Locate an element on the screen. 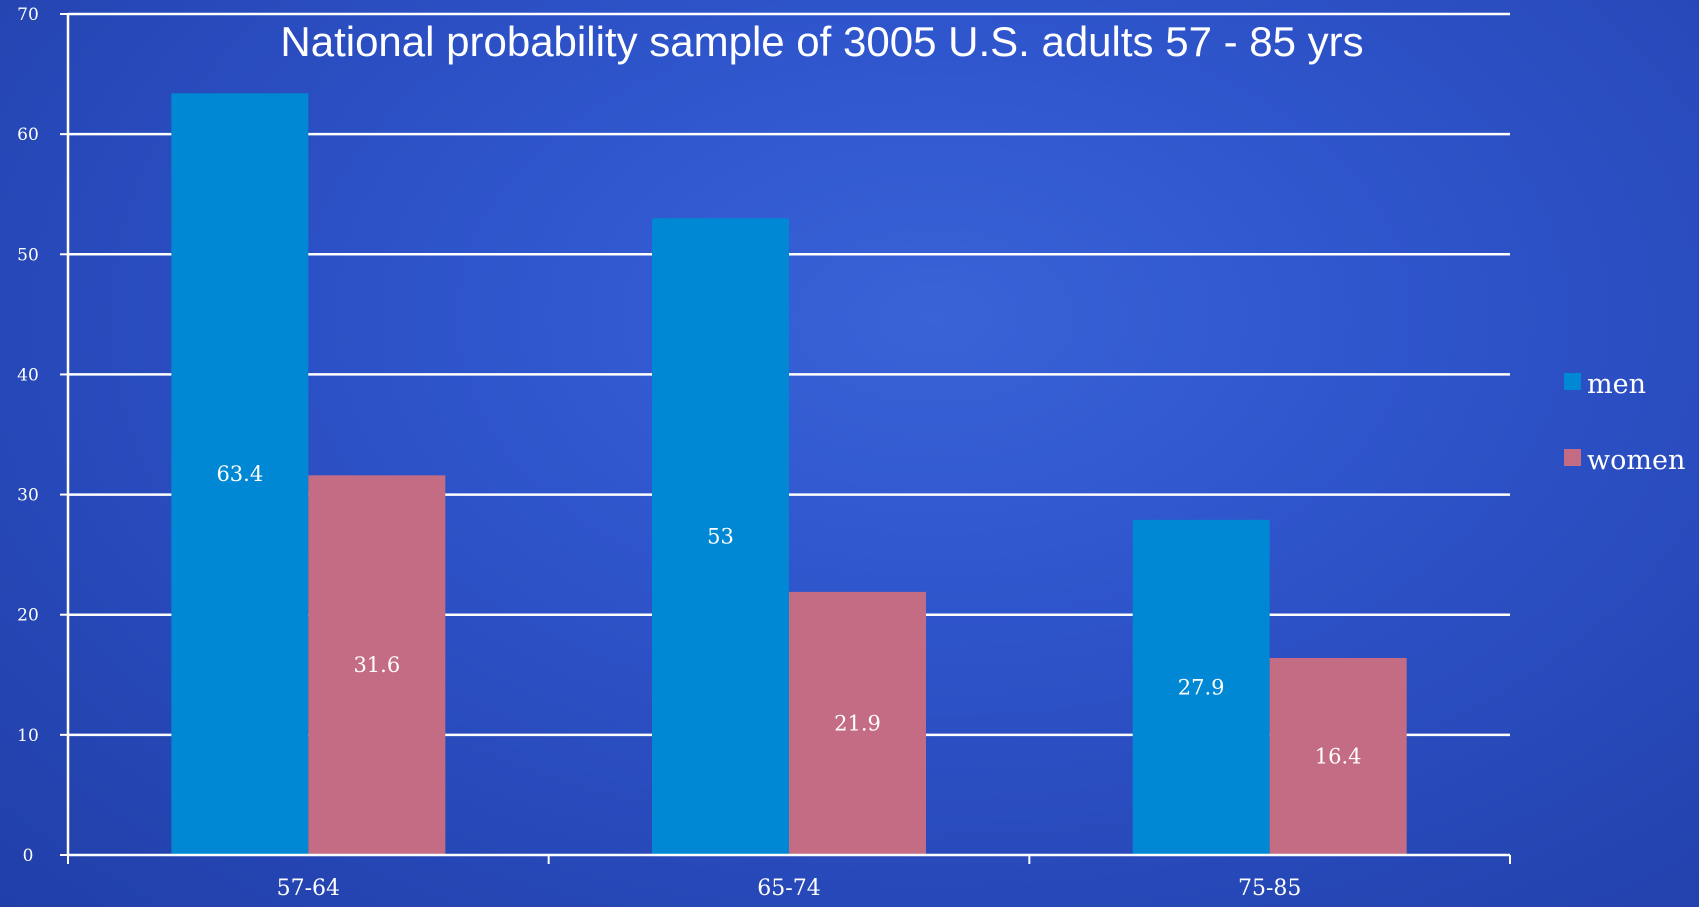  legend: men women is located at coordinates (1624, 422).